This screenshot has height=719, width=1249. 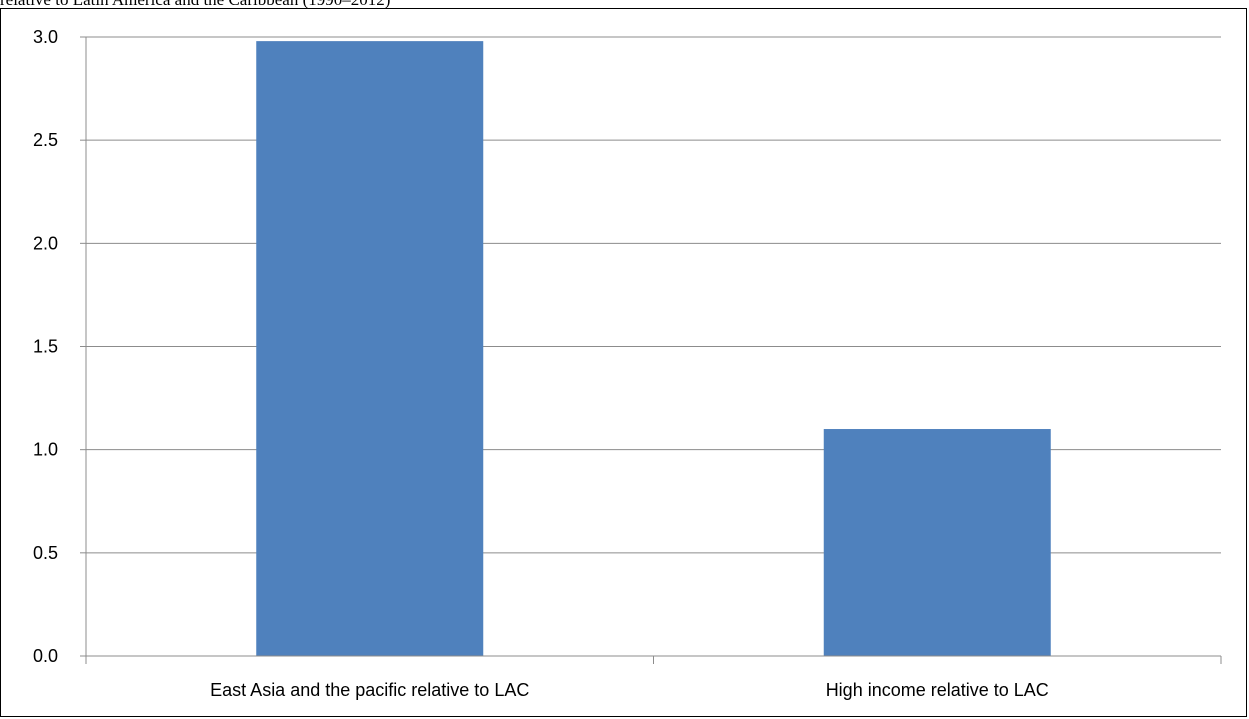 I want to click on y-tick-label: 2.5, so click(x=45, y=140).